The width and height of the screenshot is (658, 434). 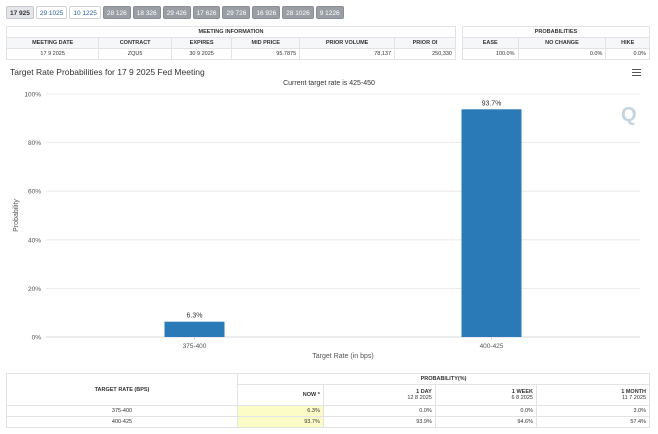 What do you see at coordinates (34, 240) in the screenshot?
I see `y-tick-label: 40%` at bounding box center [34, 240].